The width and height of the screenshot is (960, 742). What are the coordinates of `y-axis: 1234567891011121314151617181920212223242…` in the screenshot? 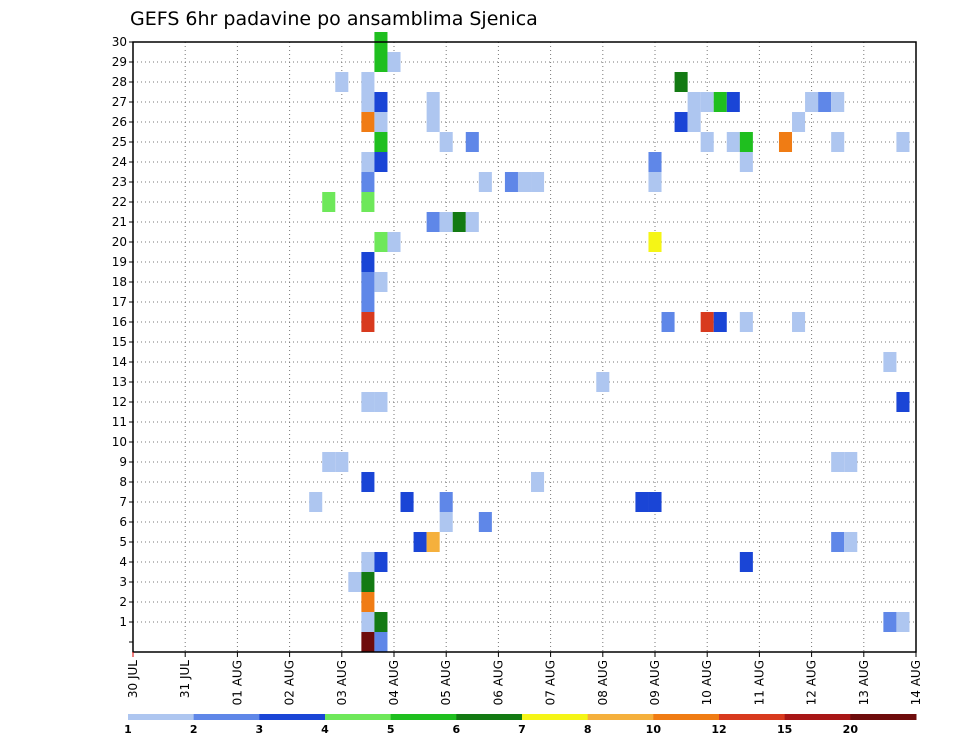 It's located at (122, 339).